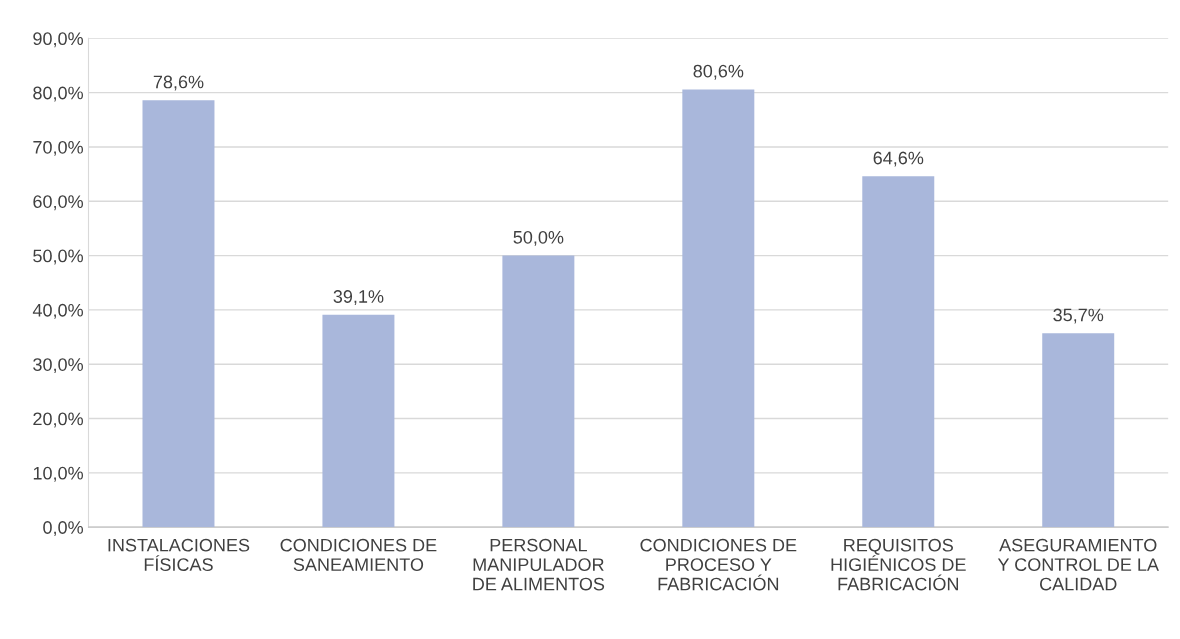 The width and height of the screenshot is (1180, 639). I want to click on x-tick-label: CONDICIONES DE SANEAMIENTO, so click(358, 554).